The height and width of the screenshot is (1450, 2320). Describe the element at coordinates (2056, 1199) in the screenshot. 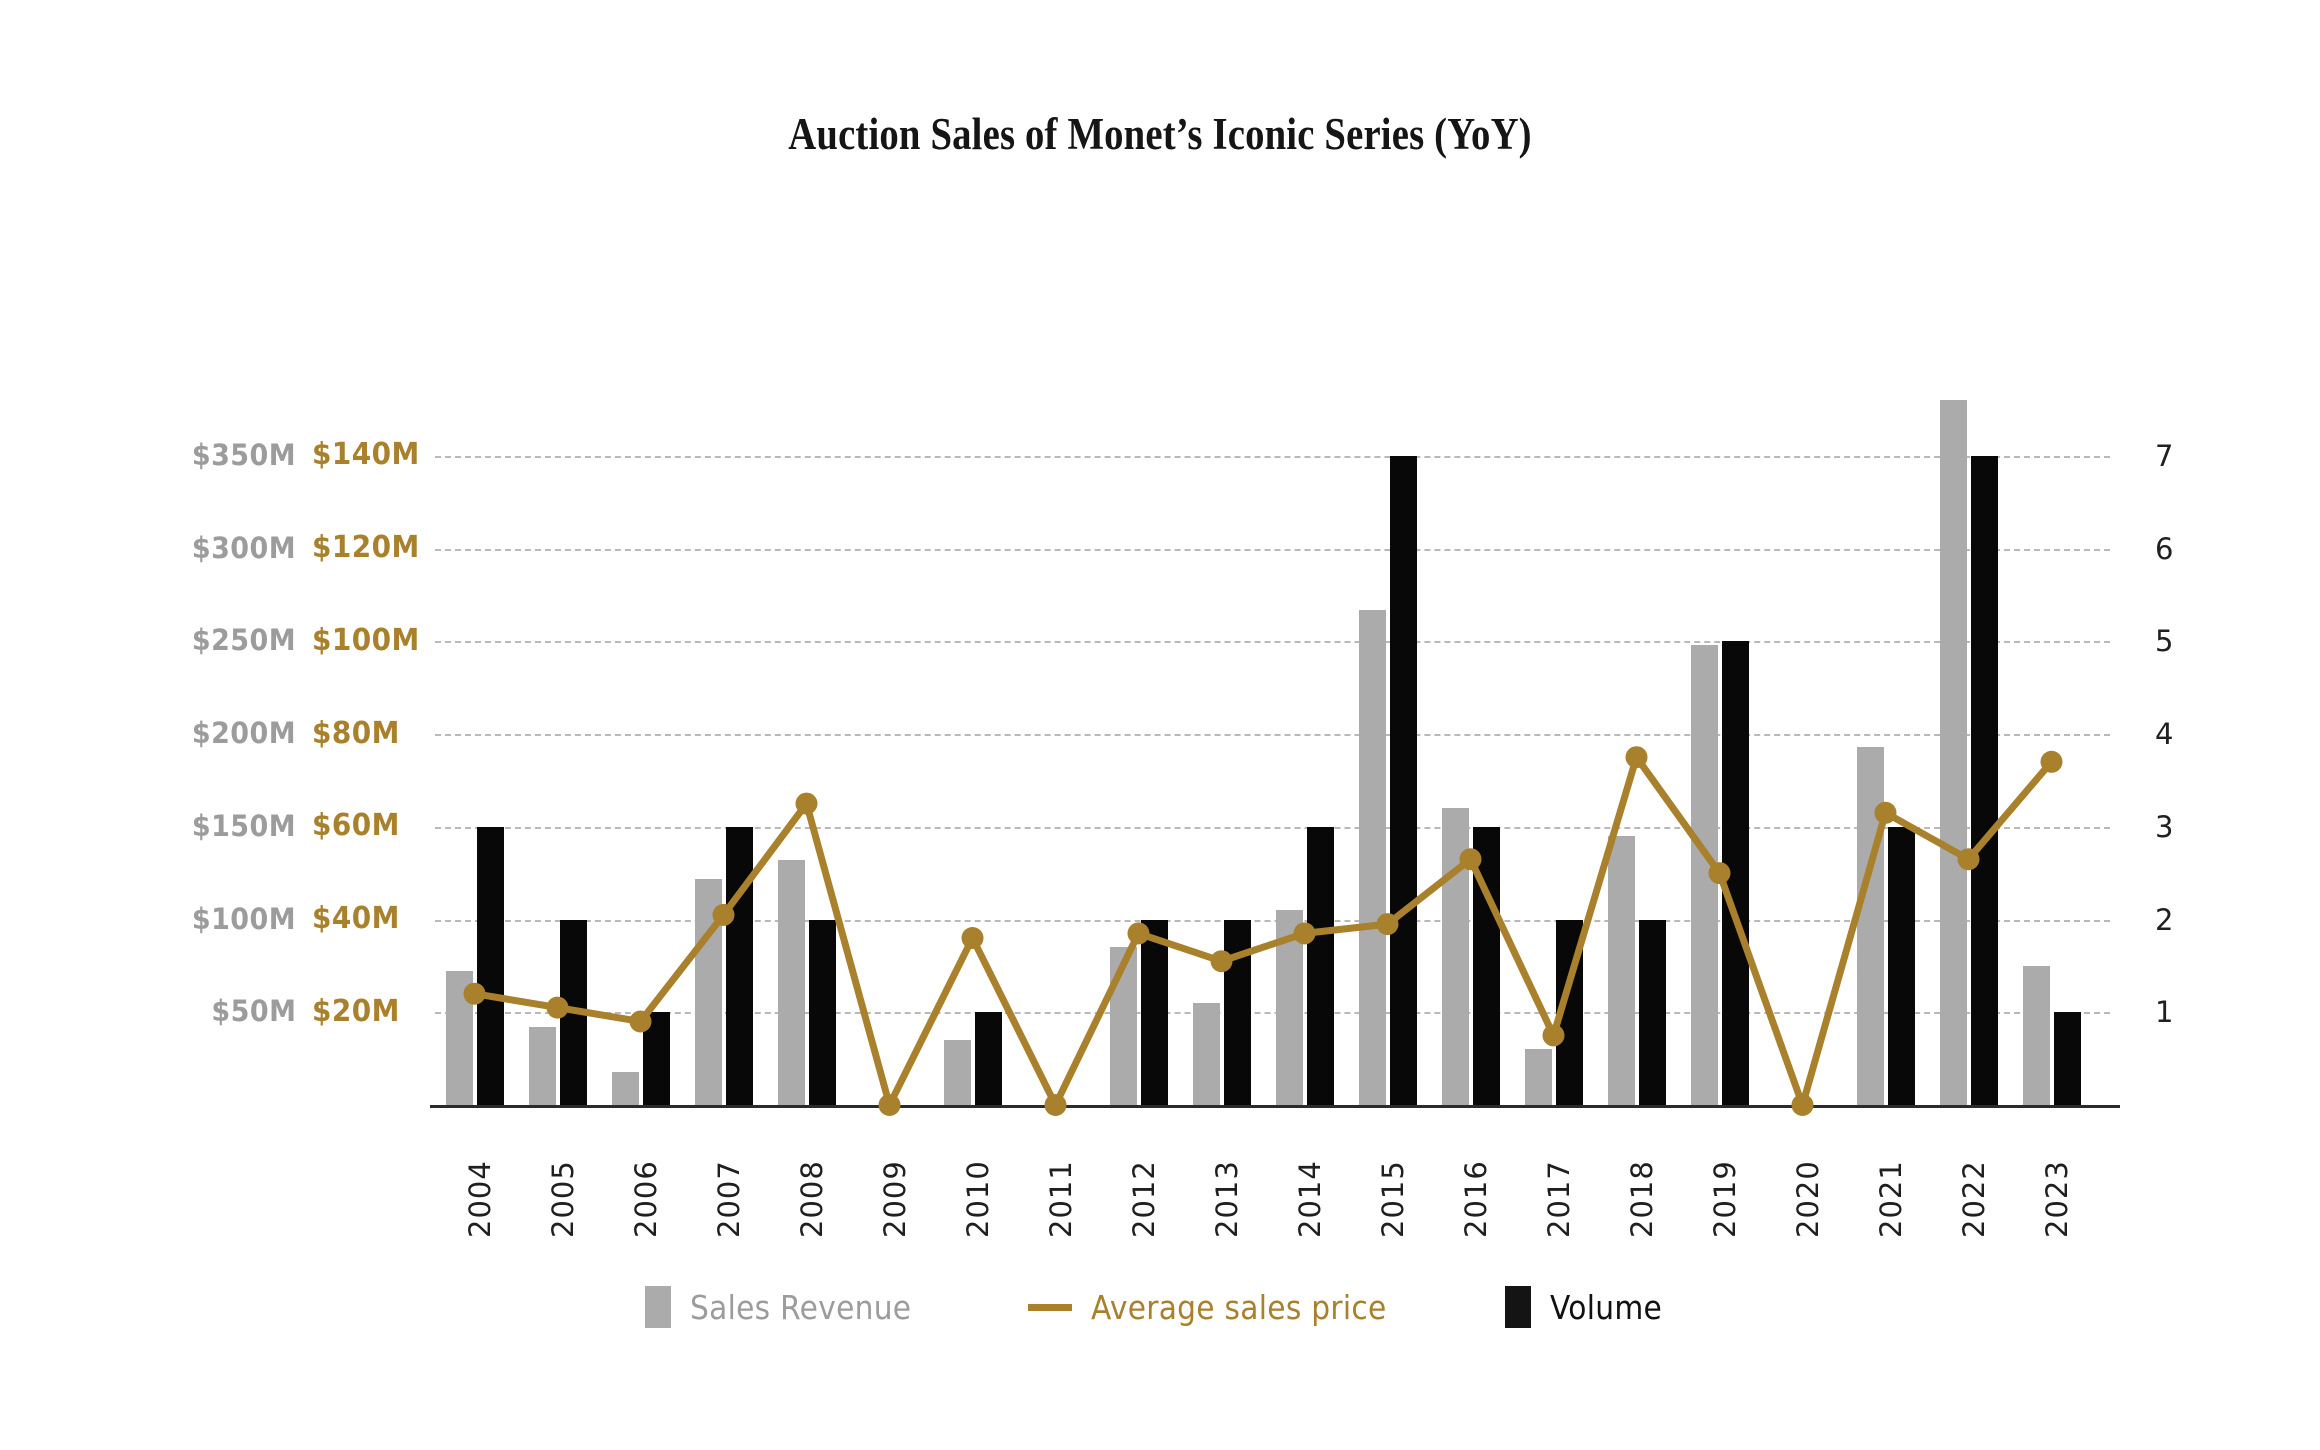

I see `x-axis-tick-label: 2023` at that location.